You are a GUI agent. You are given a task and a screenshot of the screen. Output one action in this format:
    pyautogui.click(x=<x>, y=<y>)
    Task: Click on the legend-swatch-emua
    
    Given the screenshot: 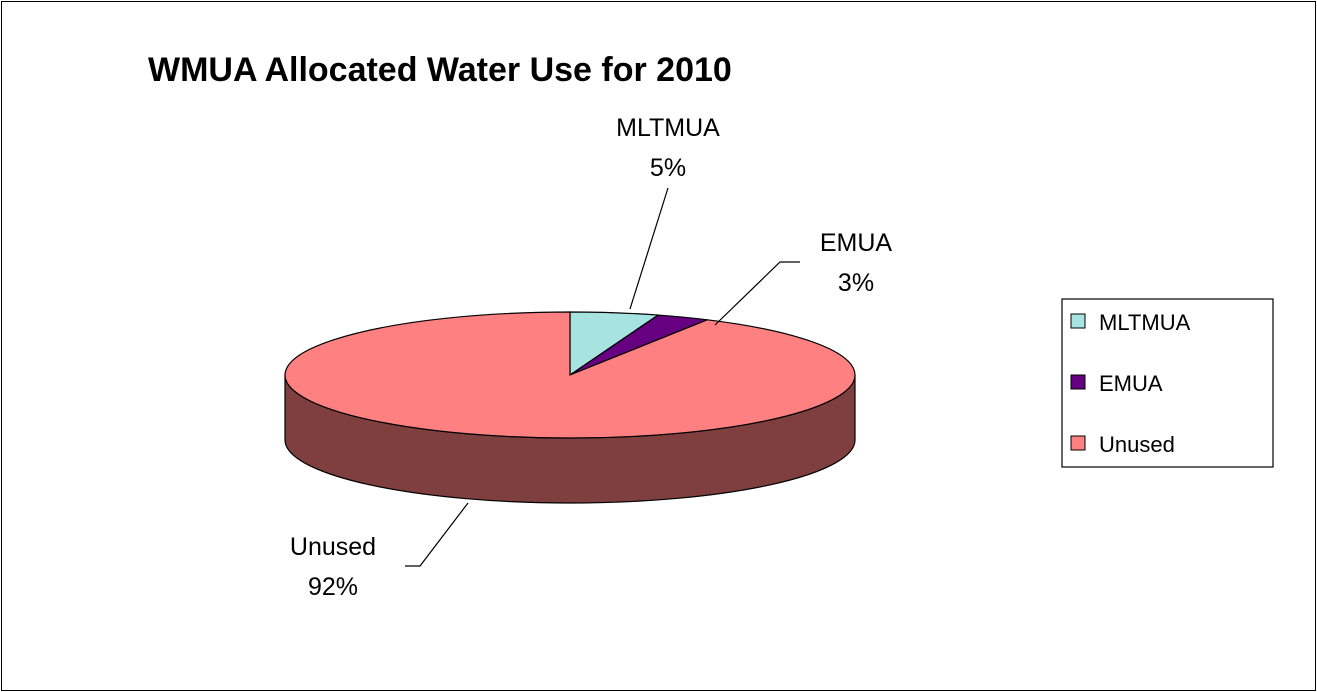 What is the action you would take?
    pyautogui.click(x=1078, y=382)
    